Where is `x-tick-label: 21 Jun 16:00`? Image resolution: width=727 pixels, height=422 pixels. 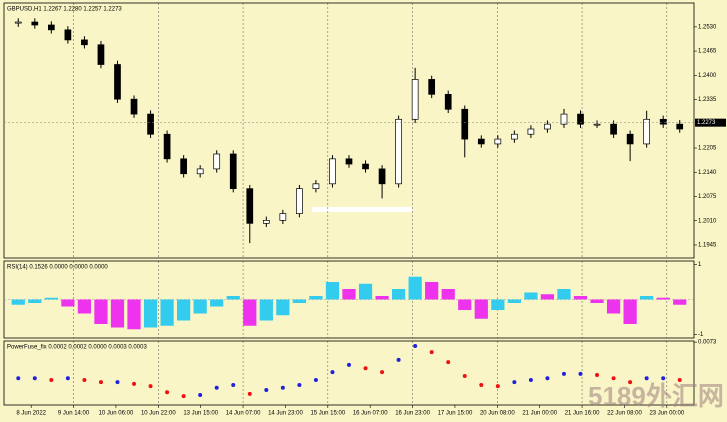
x-tick-label: 21 Jun 16:00 is located at coordinates (582, 414).